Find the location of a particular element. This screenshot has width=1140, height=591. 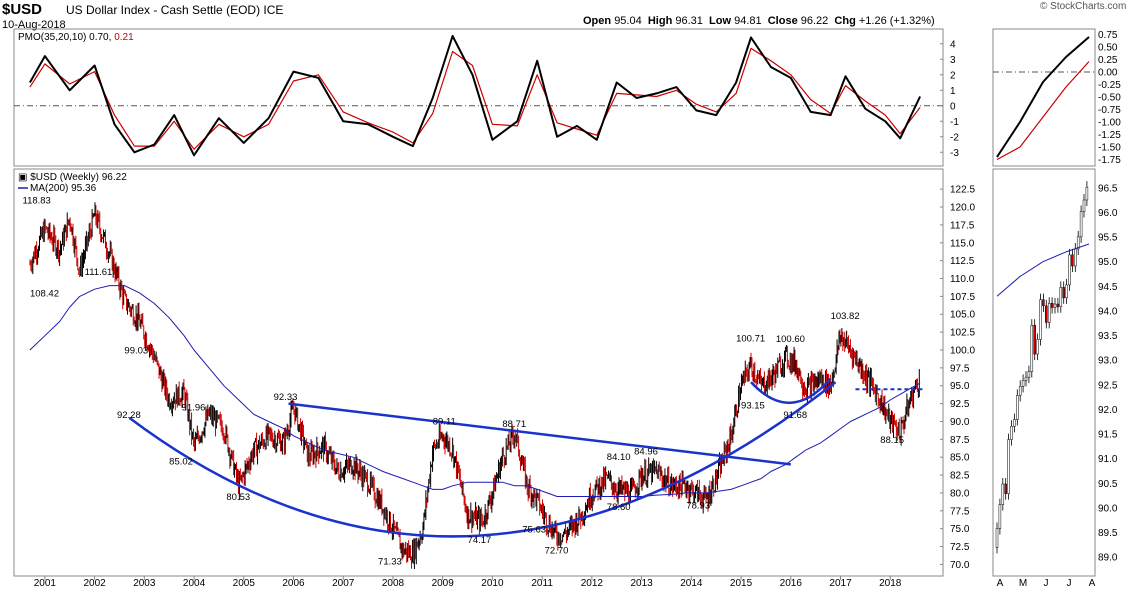

price-tick-label: 75.0 is located at coordinates (960, 529).